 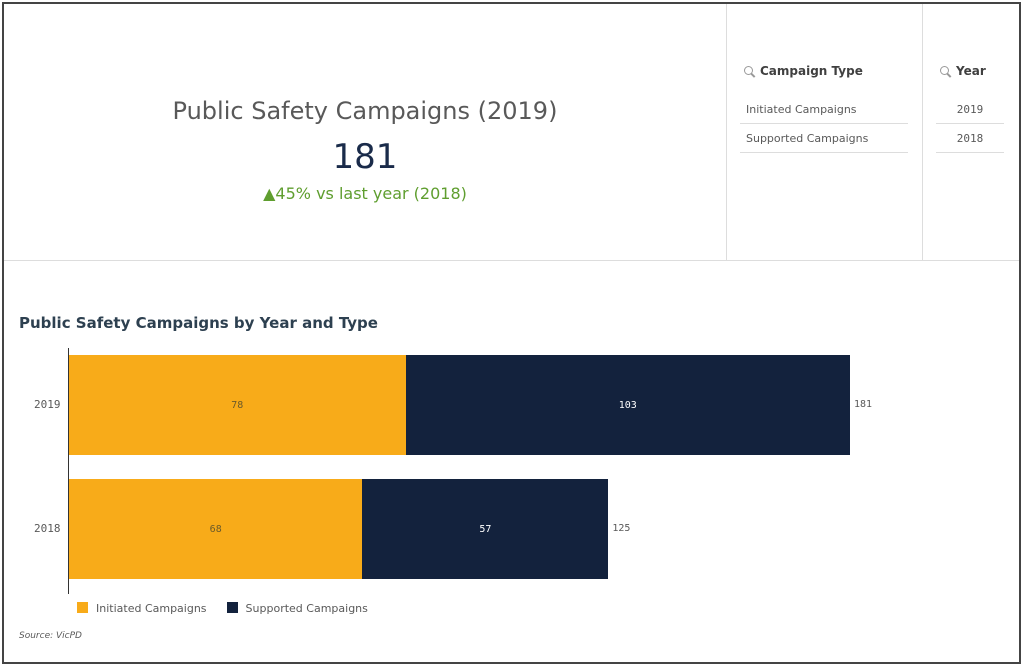 I want to click on filter-title: Year, so click(x=971, y=71).